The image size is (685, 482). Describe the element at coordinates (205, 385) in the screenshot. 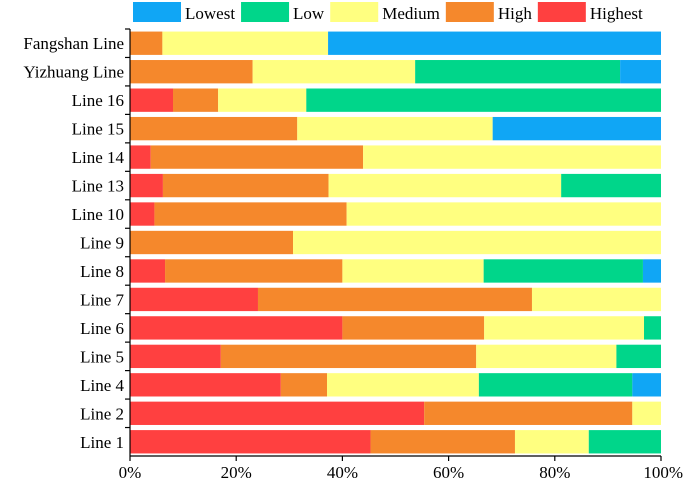

I see `bar-segment-line-4-highest` at that location.